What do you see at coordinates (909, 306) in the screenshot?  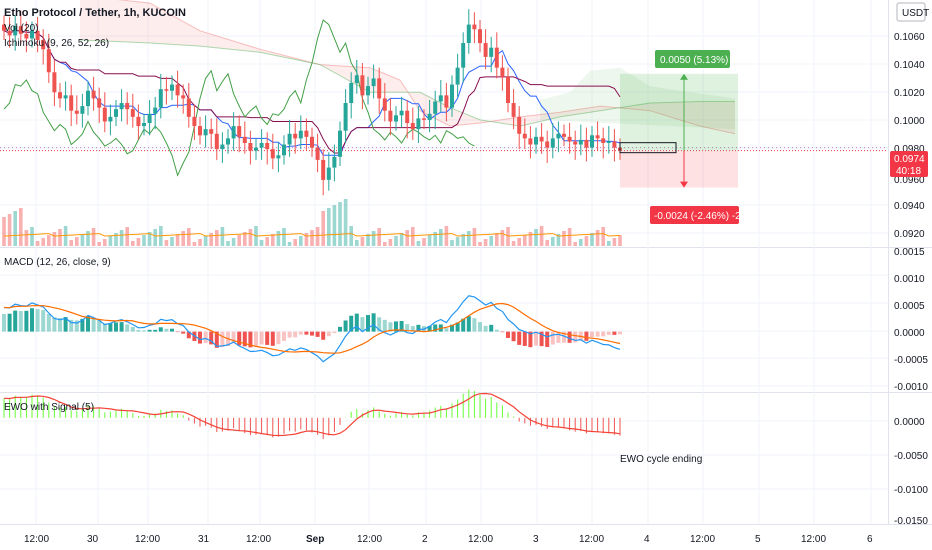 I see `macd-tick-label: 0.0005` at bounding box center [909, 306].